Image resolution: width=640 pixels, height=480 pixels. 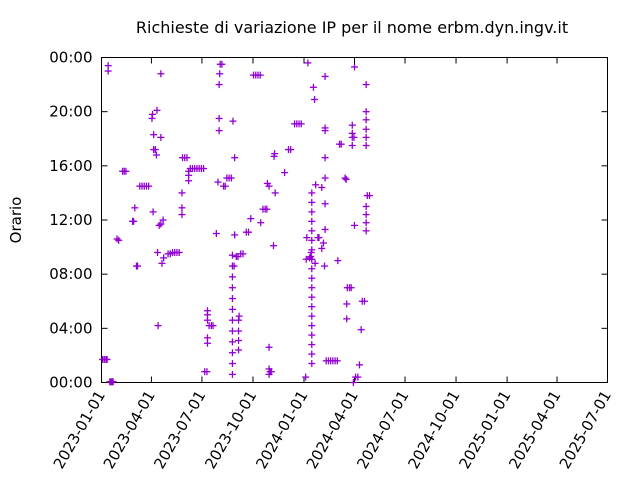 What do you see at coordinates (129, 430) in the screenshot?
I see `x-tick-label: 2023-04-01` at bounding box center [129, 430].